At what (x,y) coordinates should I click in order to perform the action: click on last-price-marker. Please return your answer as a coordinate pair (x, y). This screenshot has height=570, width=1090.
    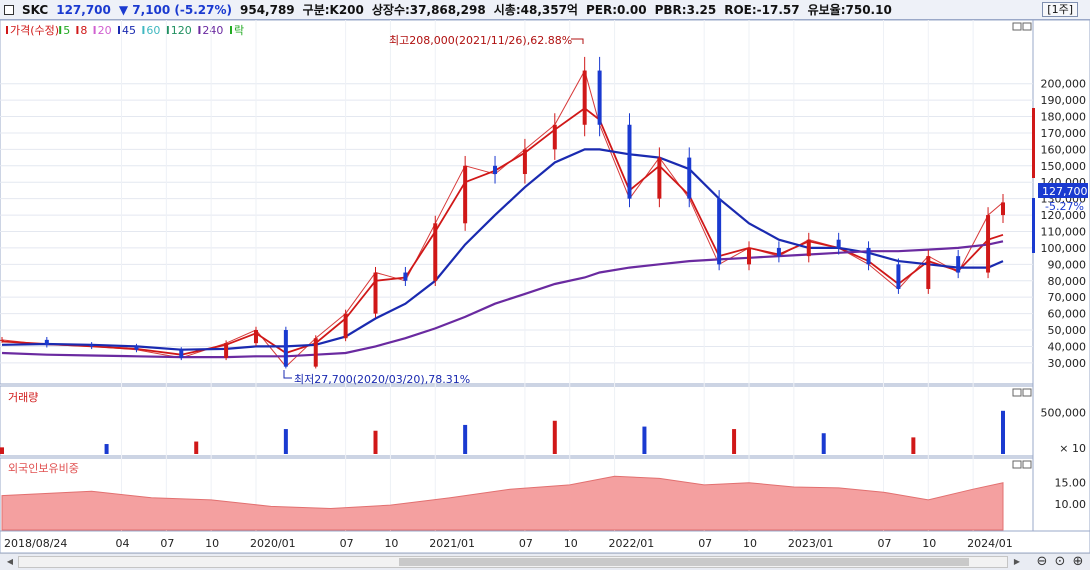
    Looking at the image, I should click on (1063, 190).